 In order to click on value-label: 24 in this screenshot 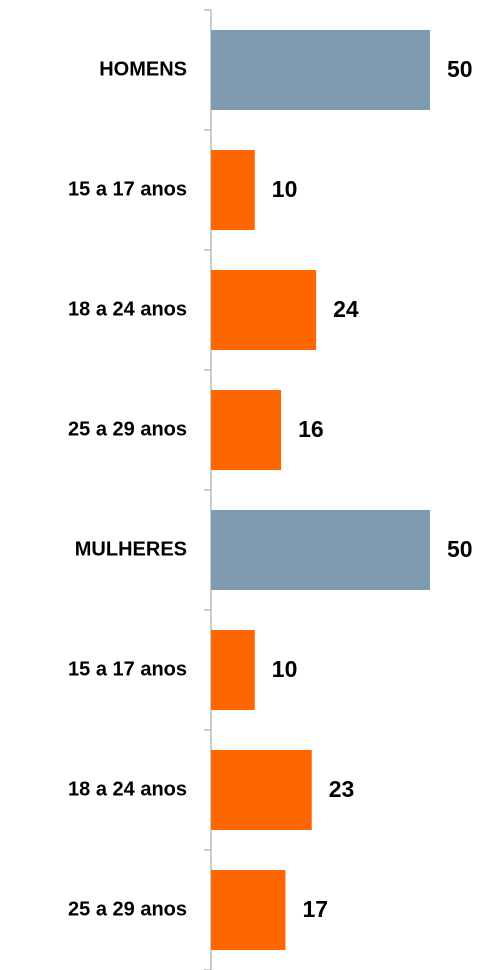, I will do `click(346, 309)`.